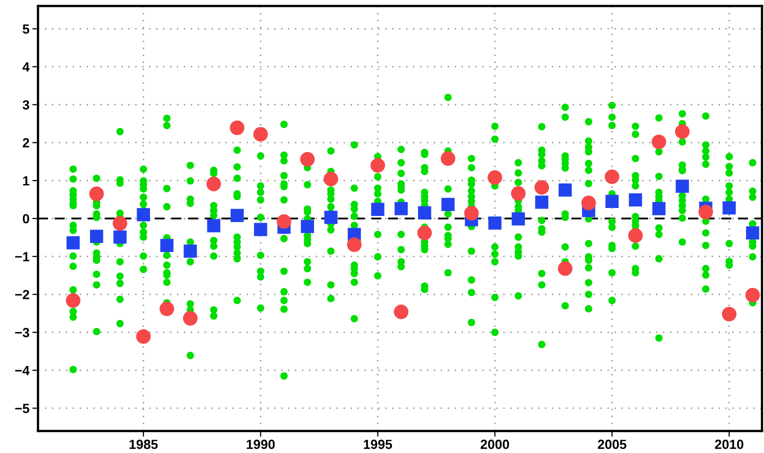  Describe the element at coordinates (260, 445) in the screenshot. I see `x-tick-label: 1990` at that location.